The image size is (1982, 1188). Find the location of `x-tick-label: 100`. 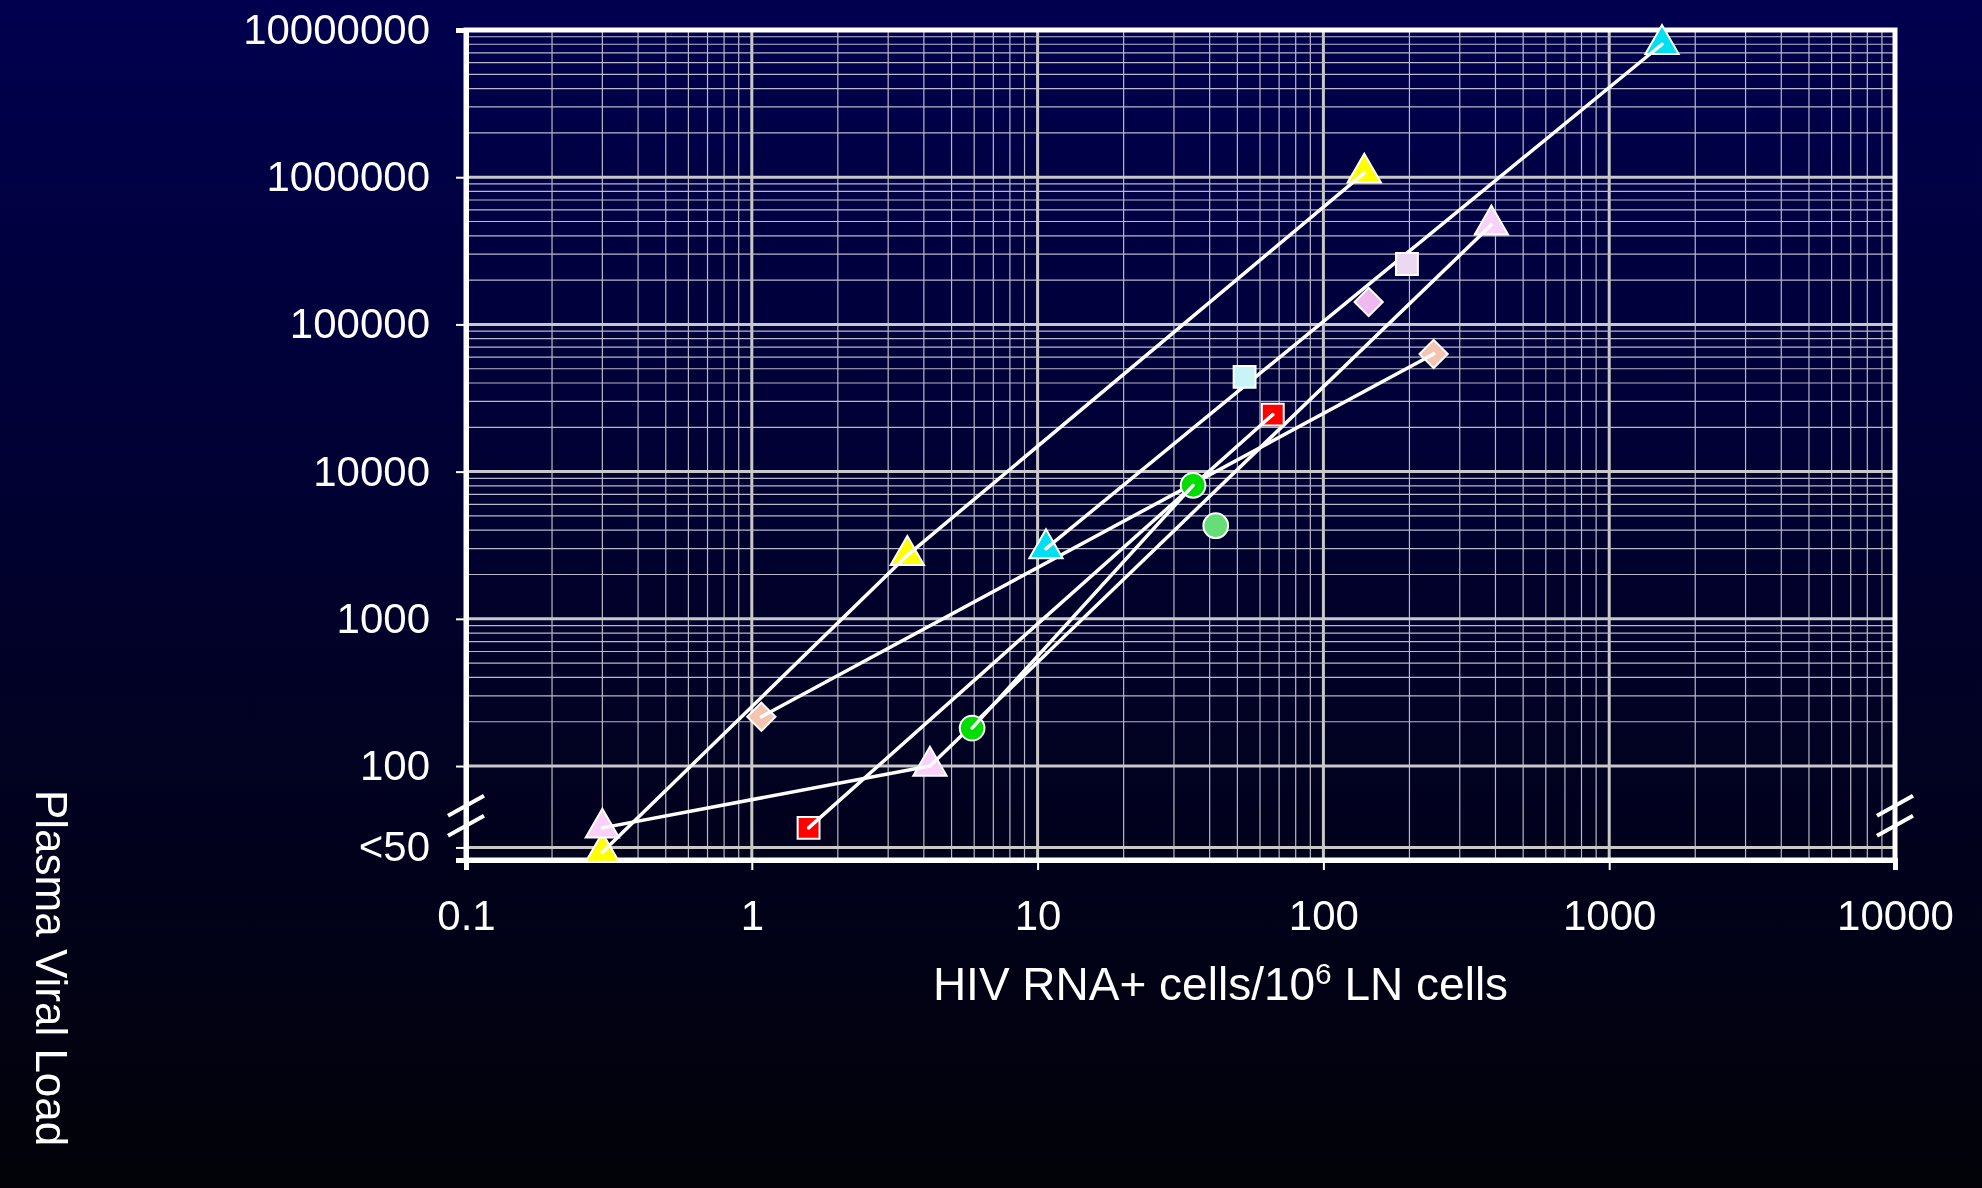

x-tick-label: 100 is located at coordinates (1323, 915).